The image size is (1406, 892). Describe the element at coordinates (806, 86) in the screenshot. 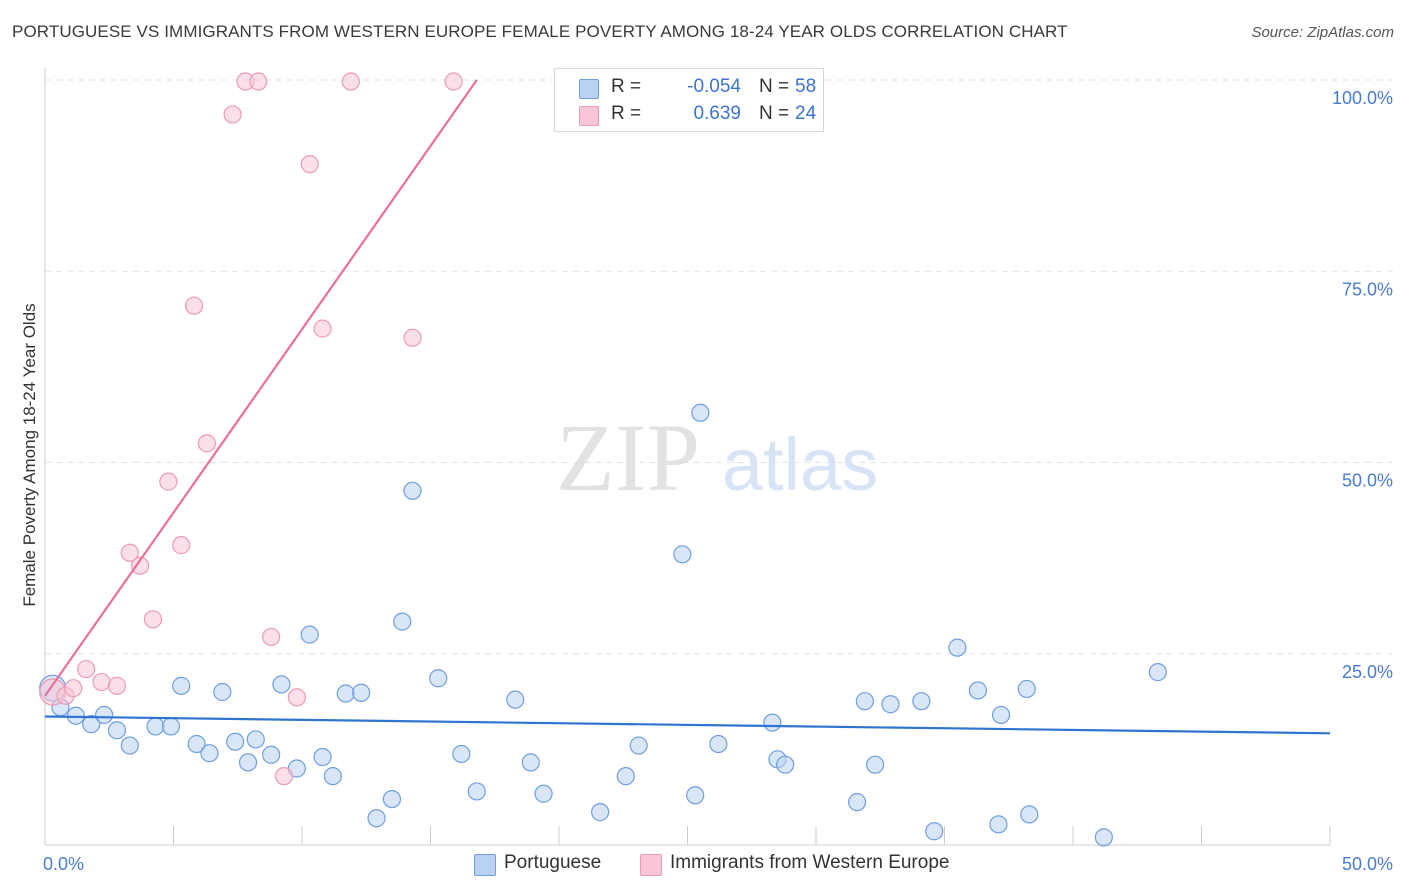

I see `legend-n-value: 58` at that location.